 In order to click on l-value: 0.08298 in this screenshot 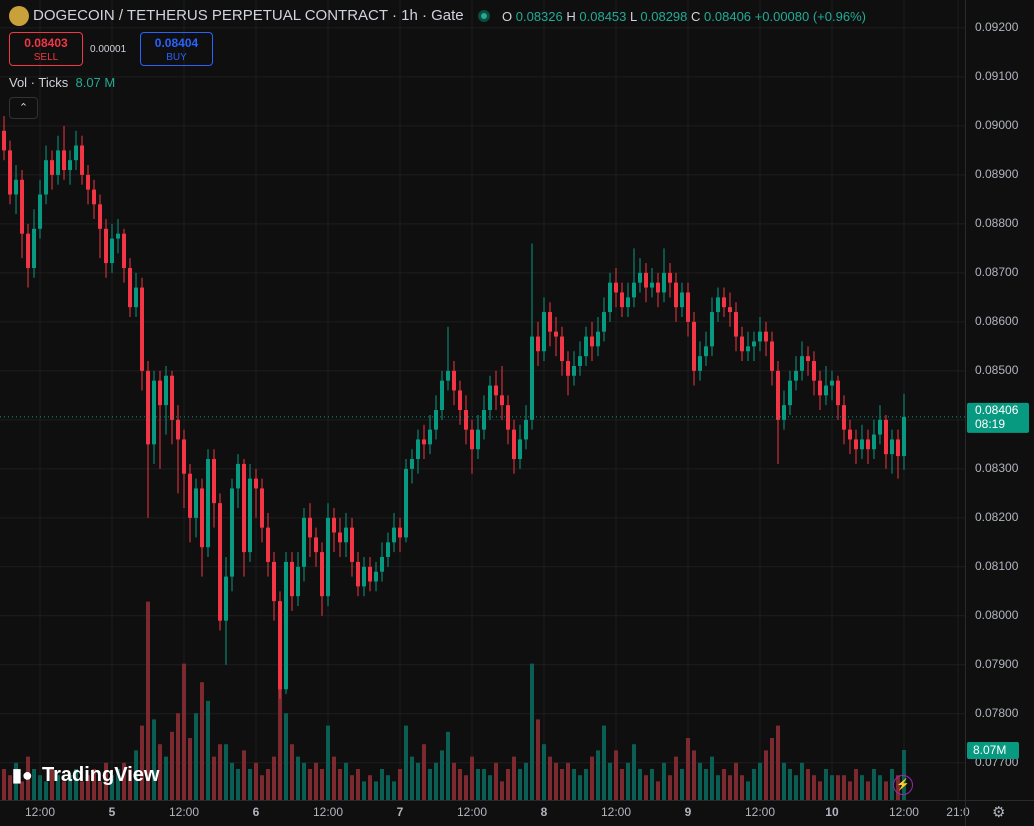, I will do `click(664, 16)`.